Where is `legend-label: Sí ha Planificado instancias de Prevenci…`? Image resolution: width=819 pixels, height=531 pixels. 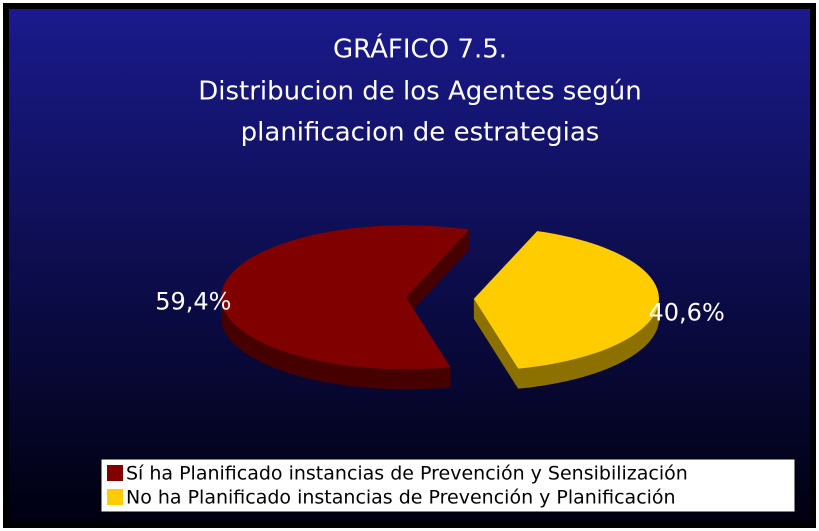 legend-label: Sí ha Planificado instancias de Prevenci… is located at coordinates (407, 474).